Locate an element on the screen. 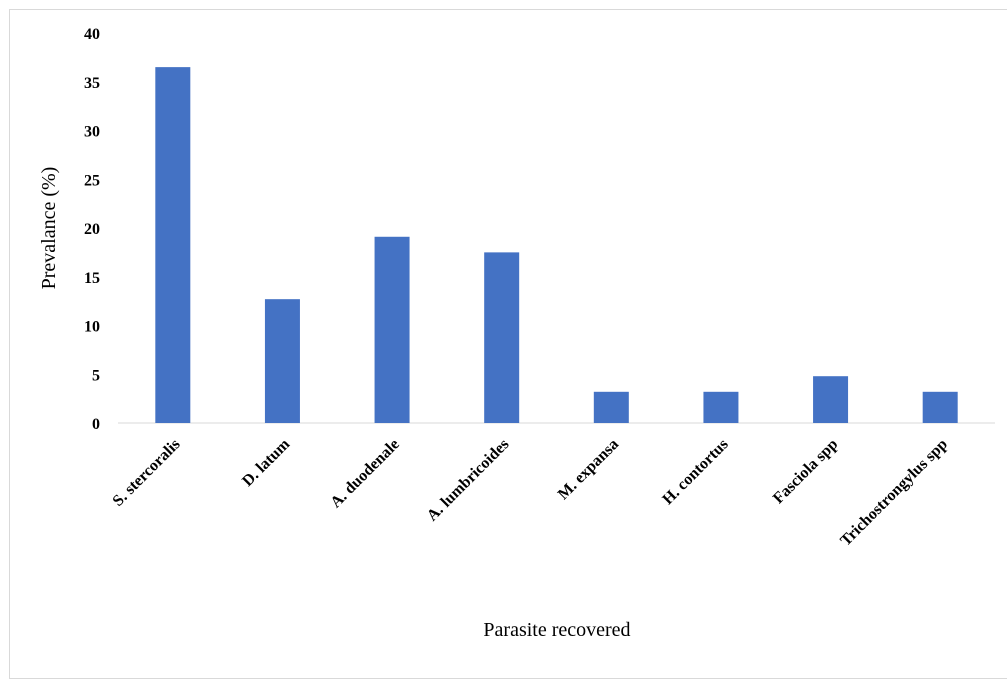 The height and width of the screenshot is (679, 1007). x-tick-label: A. duodenale is located at coordinates (365, 474).